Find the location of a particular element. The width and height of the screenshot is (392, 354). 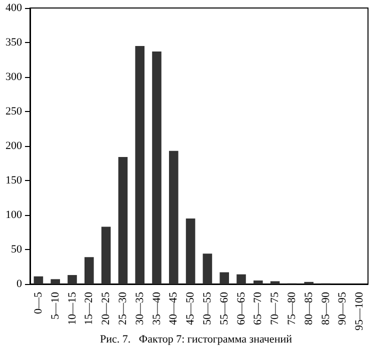

x-tick-label: 55—60 is located at coordinates (224, 308).